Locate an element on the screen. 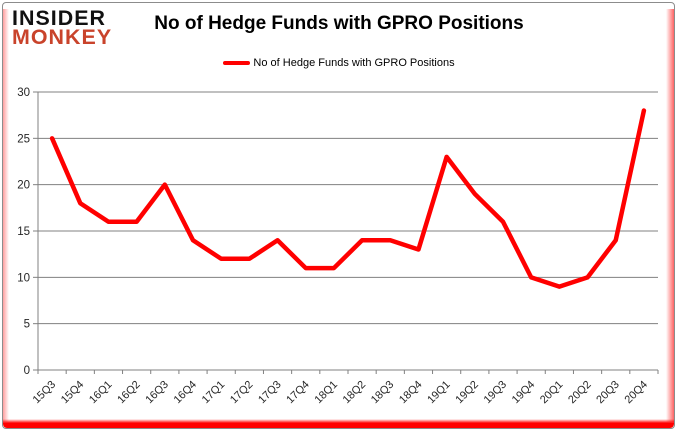  x-axis-label: 16Q3 is located at coordinates (157, 393).